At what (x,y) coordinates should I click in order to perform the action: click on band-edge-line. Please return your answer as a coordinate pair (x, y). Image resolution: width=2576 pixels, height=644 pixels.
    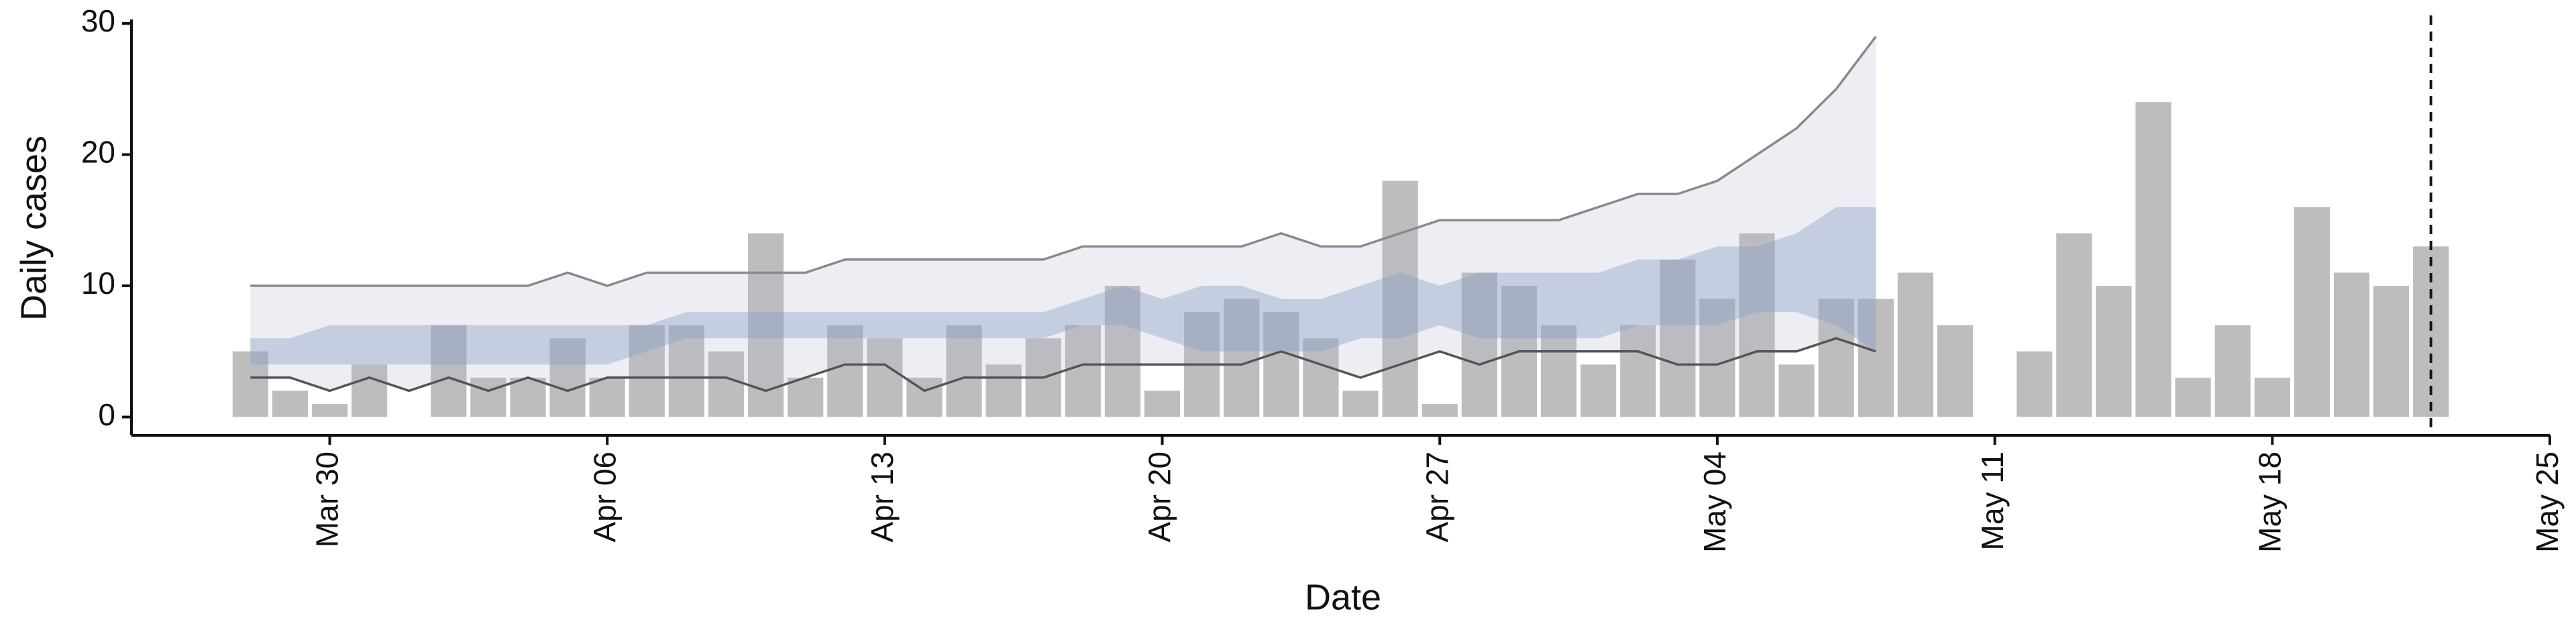
    Looking at the image, I should click on (1063, 364).